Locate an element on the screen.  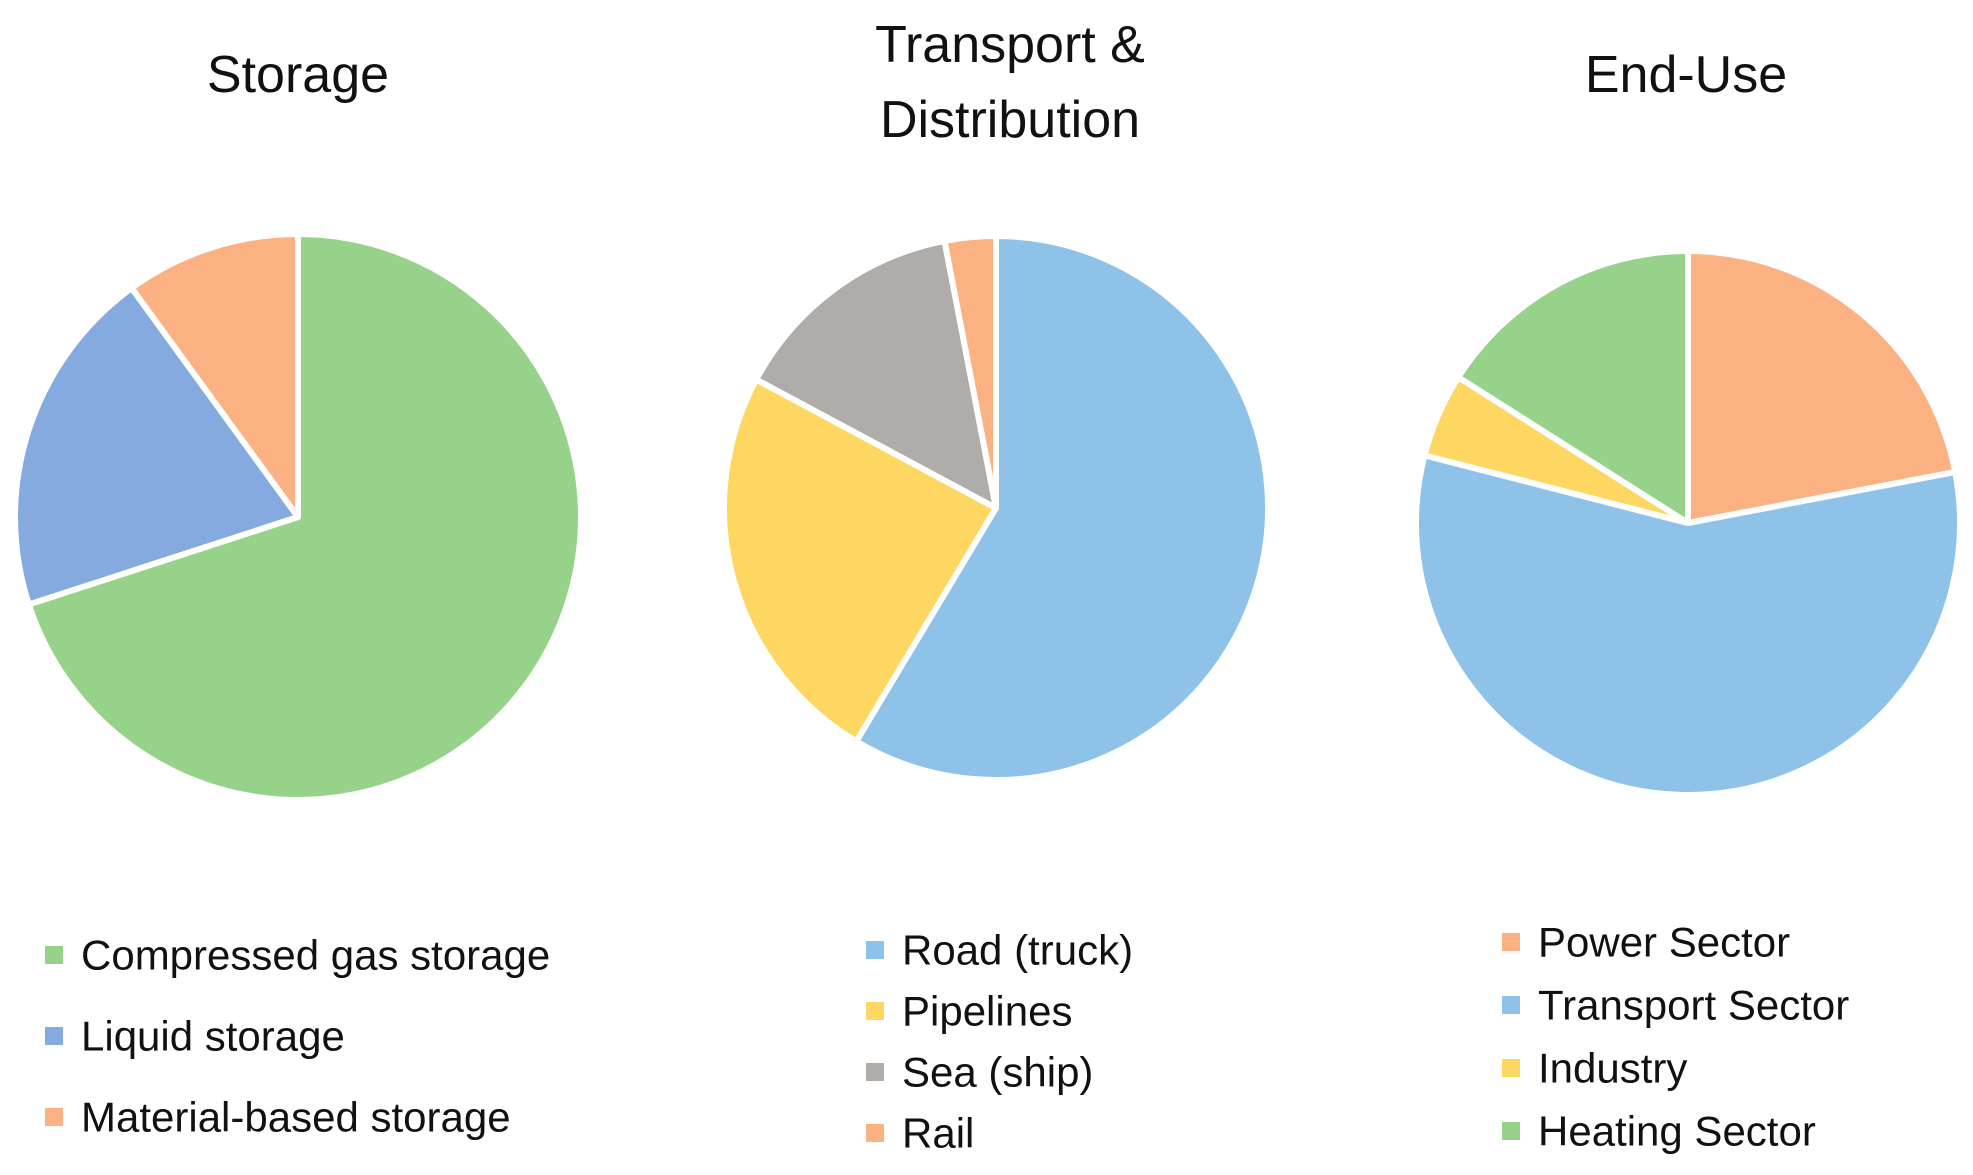
legend-label: Sea (ship) is located at coordinates (997, 1072).